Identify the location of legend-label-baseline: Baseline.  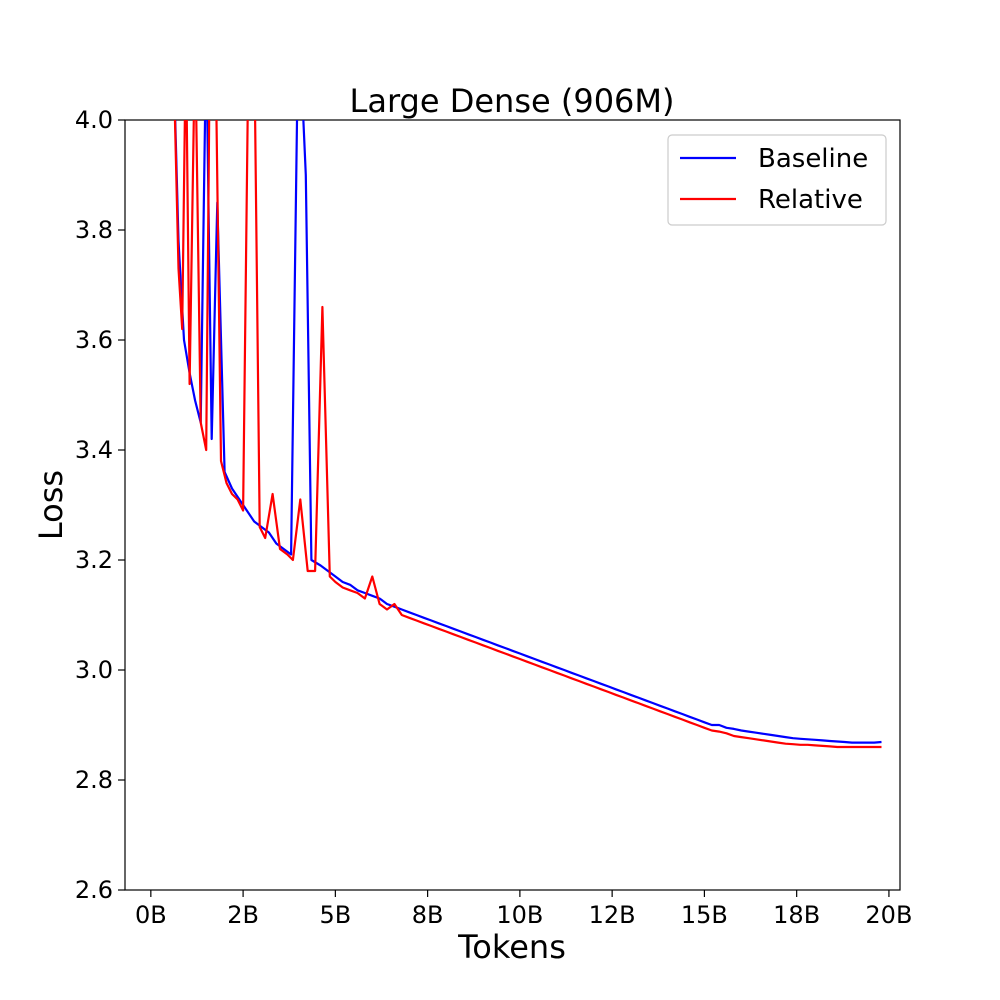
(813, 159).